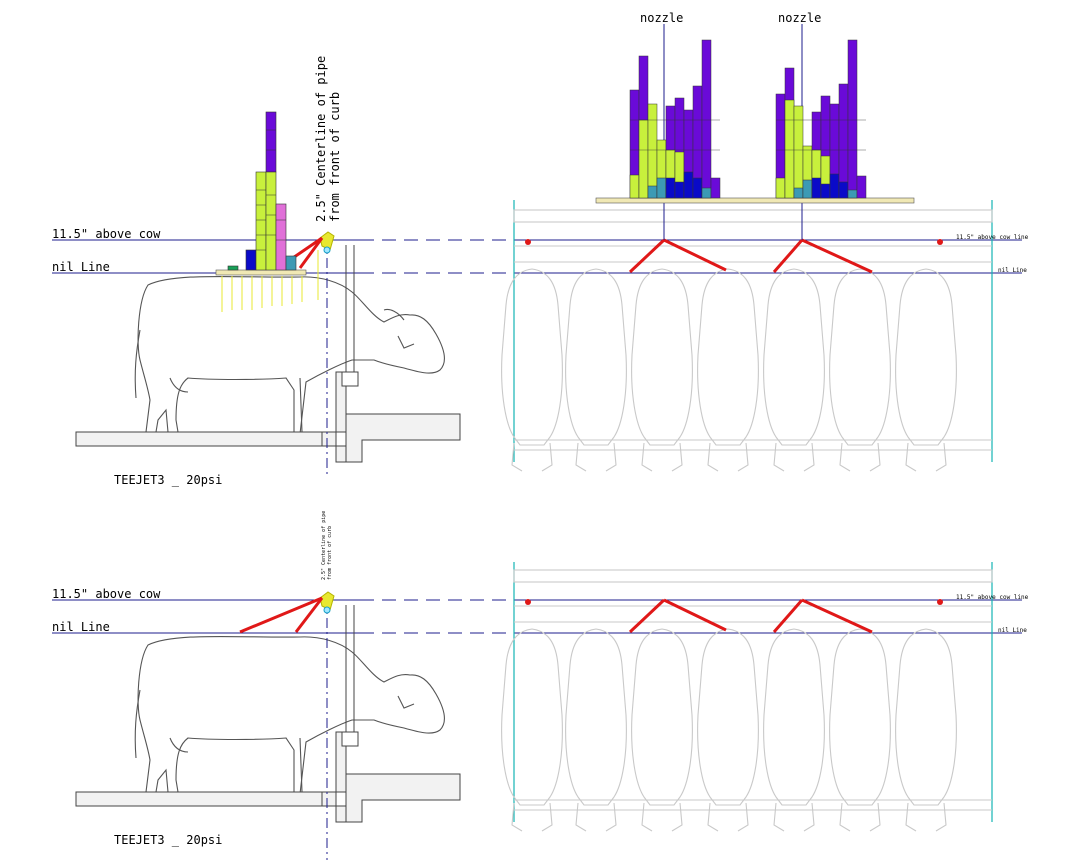 The image size is (1080, 864). Describe the element at coordinates (106, 594) in the screenshot. I see `above-cow-label-bottom: 11.5" above cow` at that location.